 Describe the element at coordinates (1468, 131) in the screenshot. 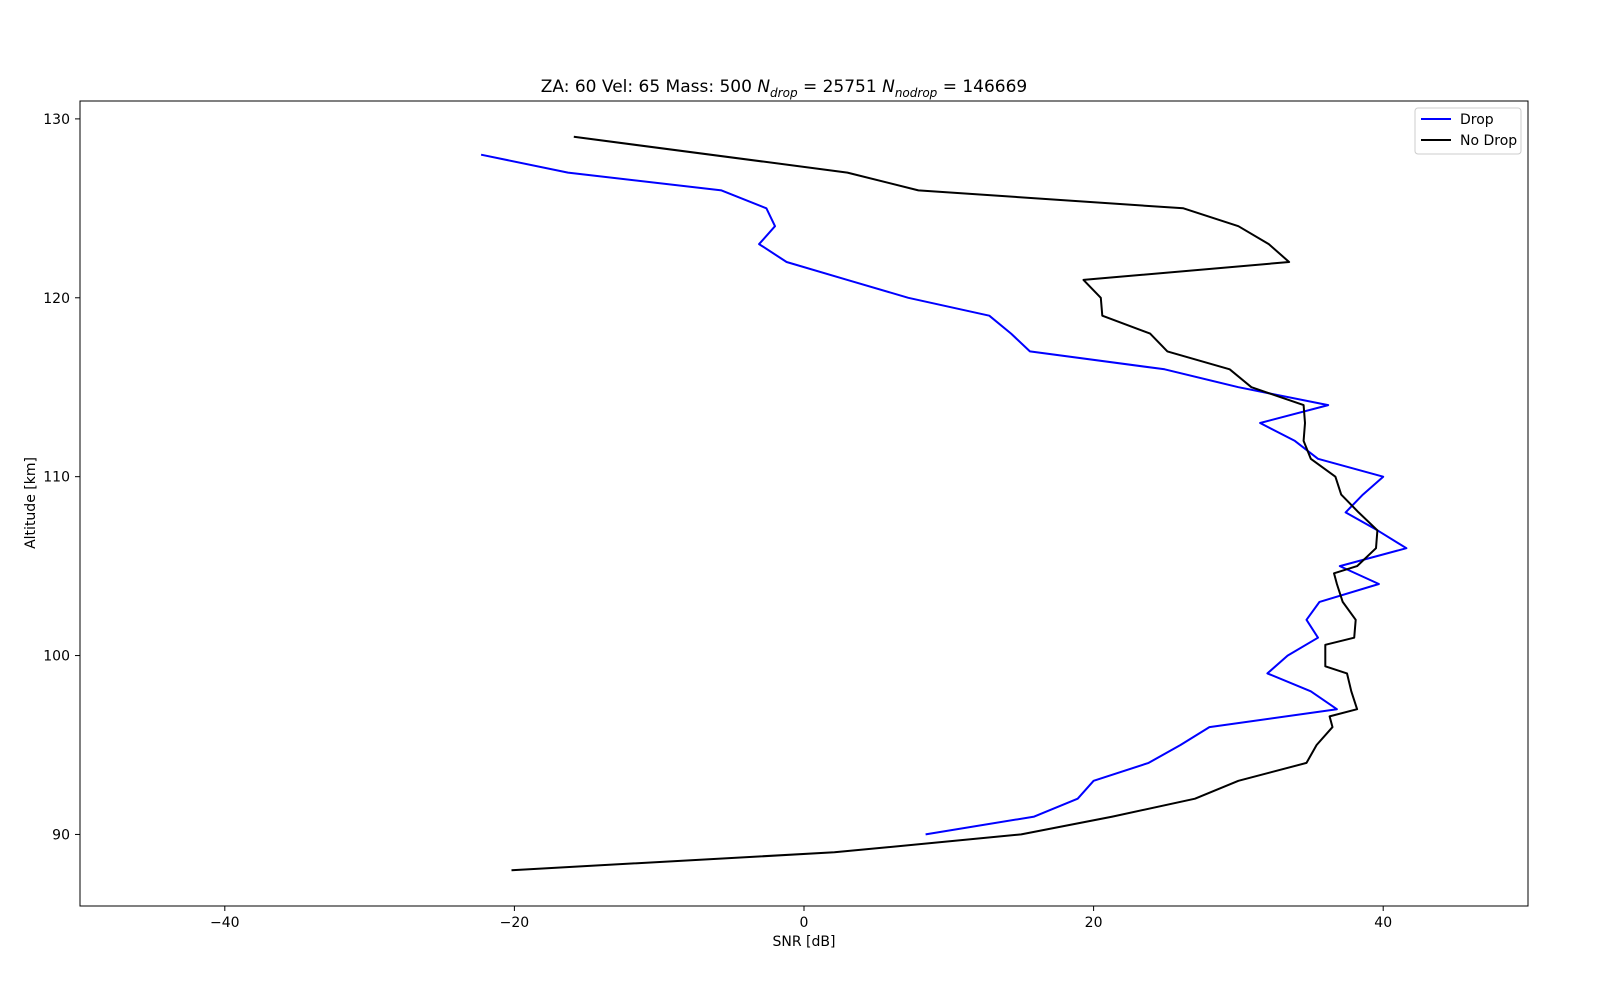

I see `legend: Drop No Drop` at that location.